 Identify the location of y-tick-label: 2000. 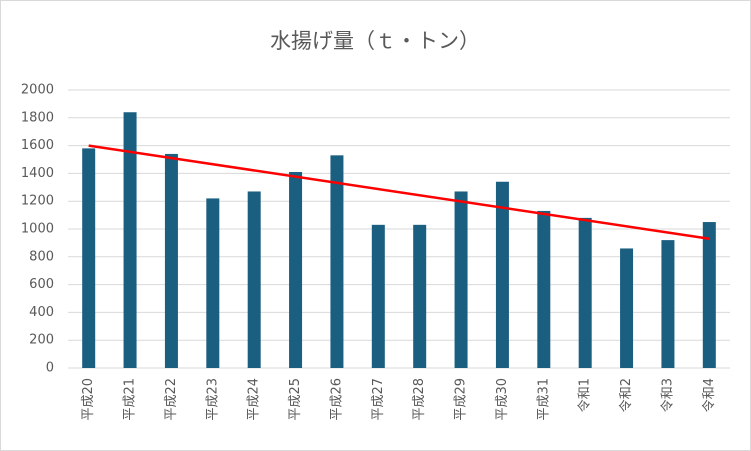
(37, 90).